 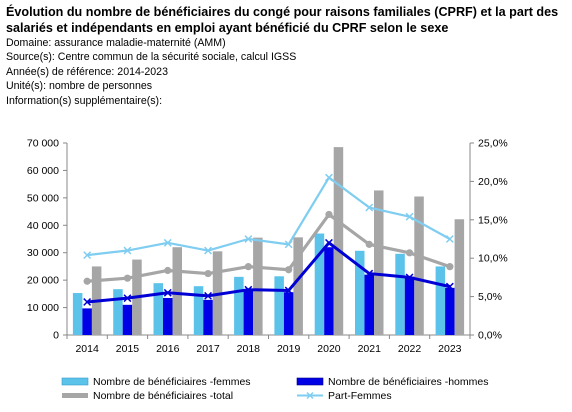 What do you see at coordinates (269, 272) in the screenshot?
I see `line-part-hommes` at bounding box center [269, 272].